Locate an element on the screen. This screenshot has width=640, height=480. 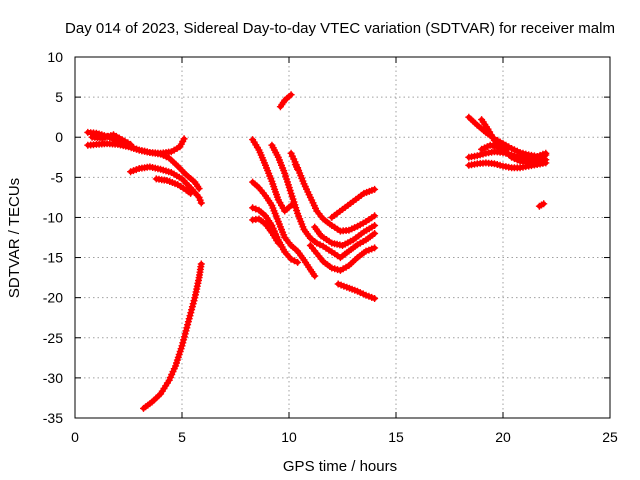
x-tick-label: 25 is located at coordinates (610, 437).